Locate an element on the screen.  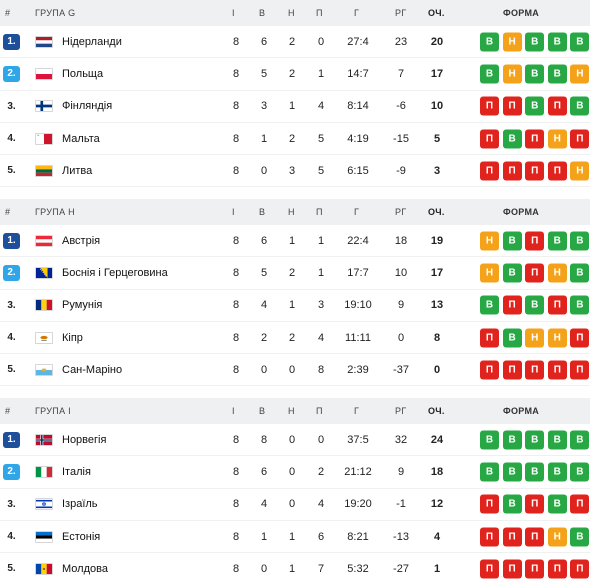
table-row: 2. Боснія і Герцеговина 8 5 2 1 17:7 10 17 Н В П Н В is located at coordinates (295, 273).